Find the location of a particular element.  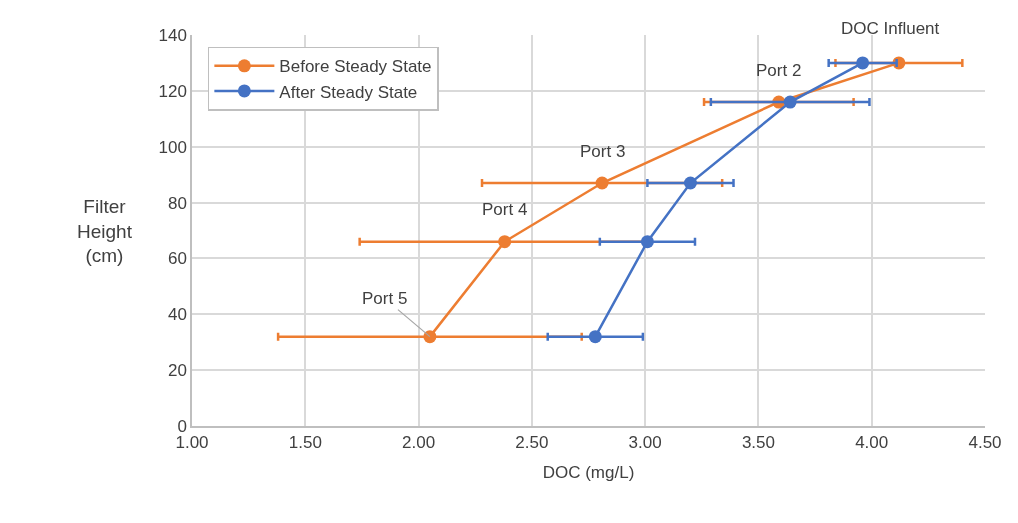

annotation: DOC Influent is located at coordinates (890, 28).